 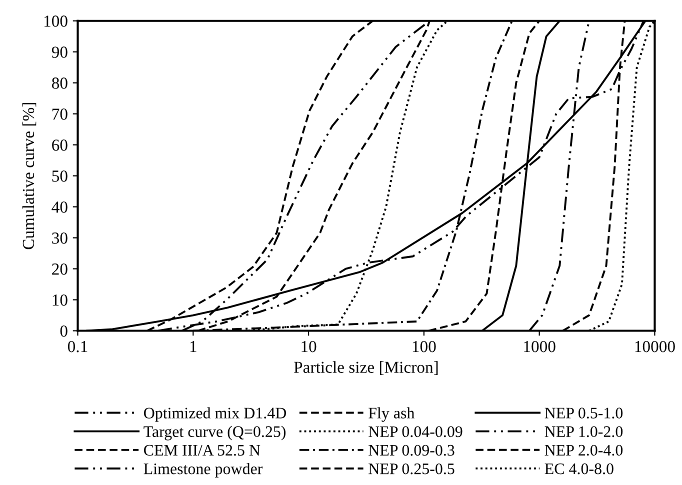 I want to click on y-tick-label: 20, so click(x=60, y=269).